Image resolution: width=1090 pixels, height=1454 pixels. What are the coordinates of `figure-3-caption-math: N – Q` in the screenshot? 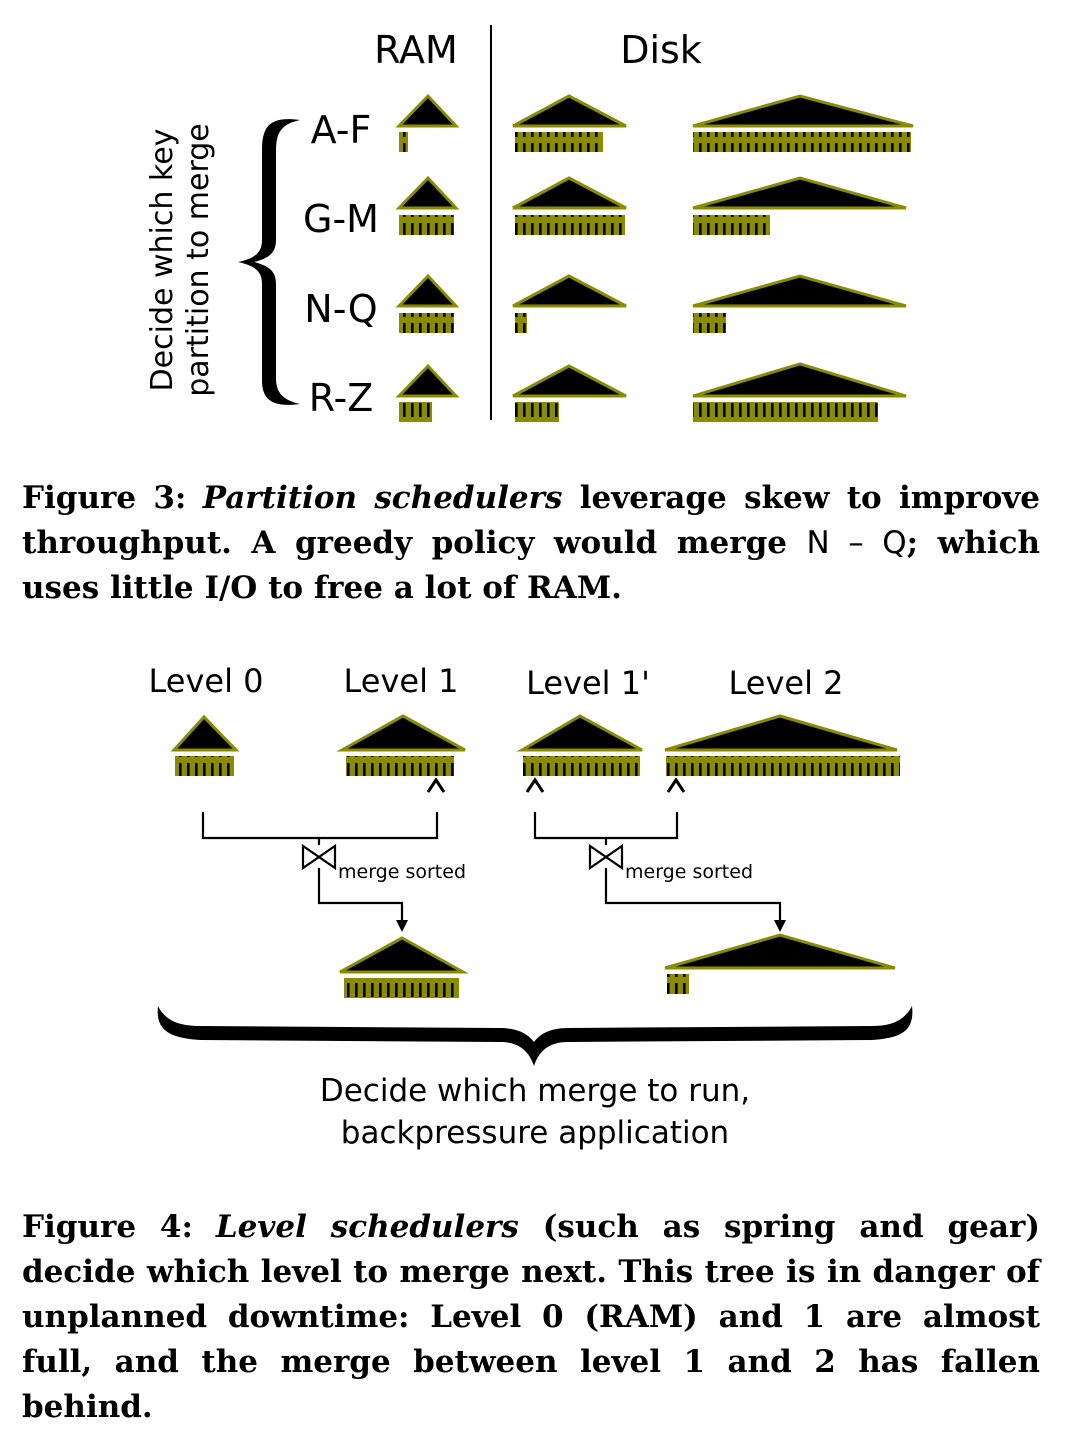 It's located at (856, 543).